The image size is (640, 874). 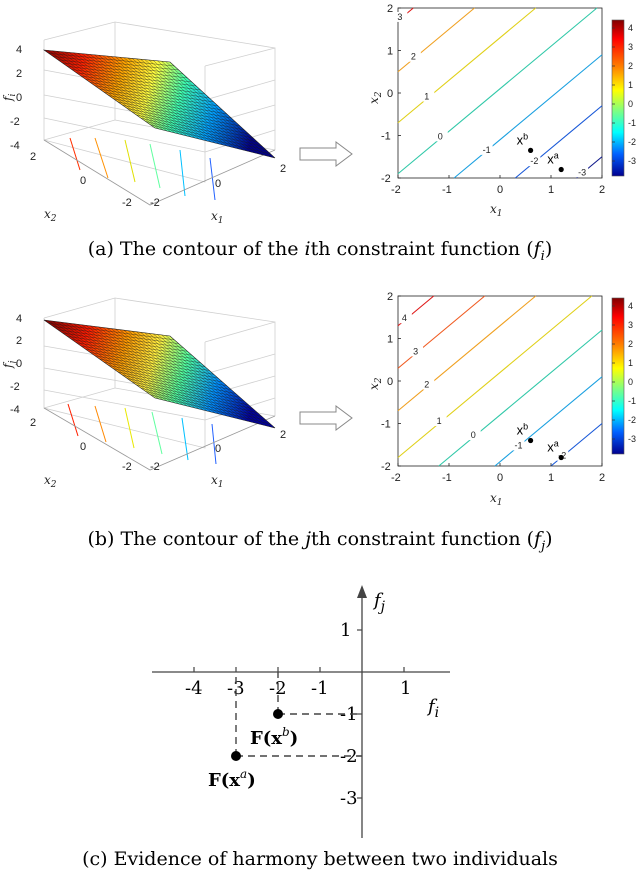 What do you see at coordinates (404, 318) in the screenshot?
I see `contour-level-label: 4` at bounding box center [404, 318].